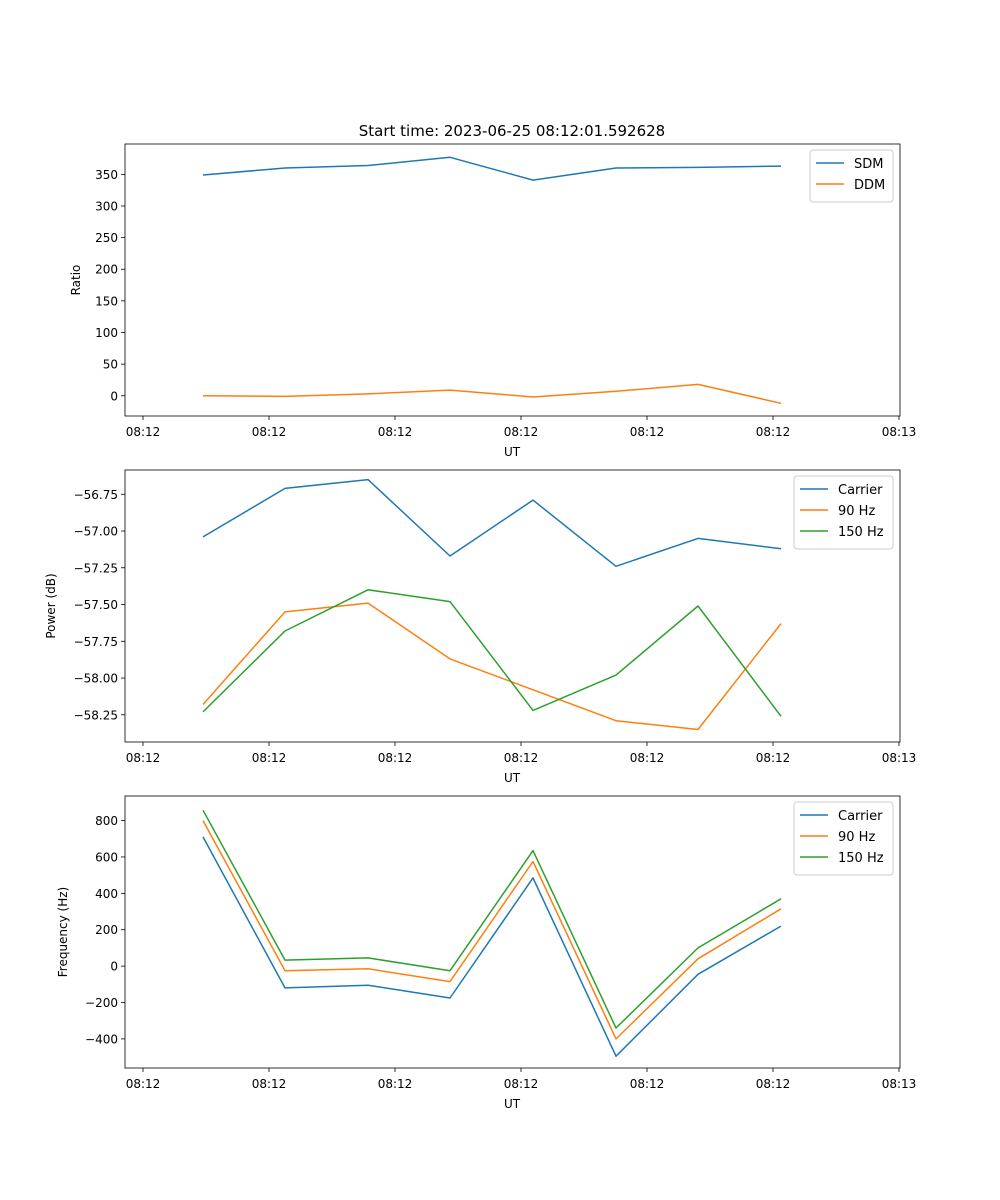 Image resolution: width=1000 pixels, height=1200 pixels. What do you see at coordinates (101, 1003) in the screenshot?
I see `y-tick-label: −200` at bounding box center [101, 1003].